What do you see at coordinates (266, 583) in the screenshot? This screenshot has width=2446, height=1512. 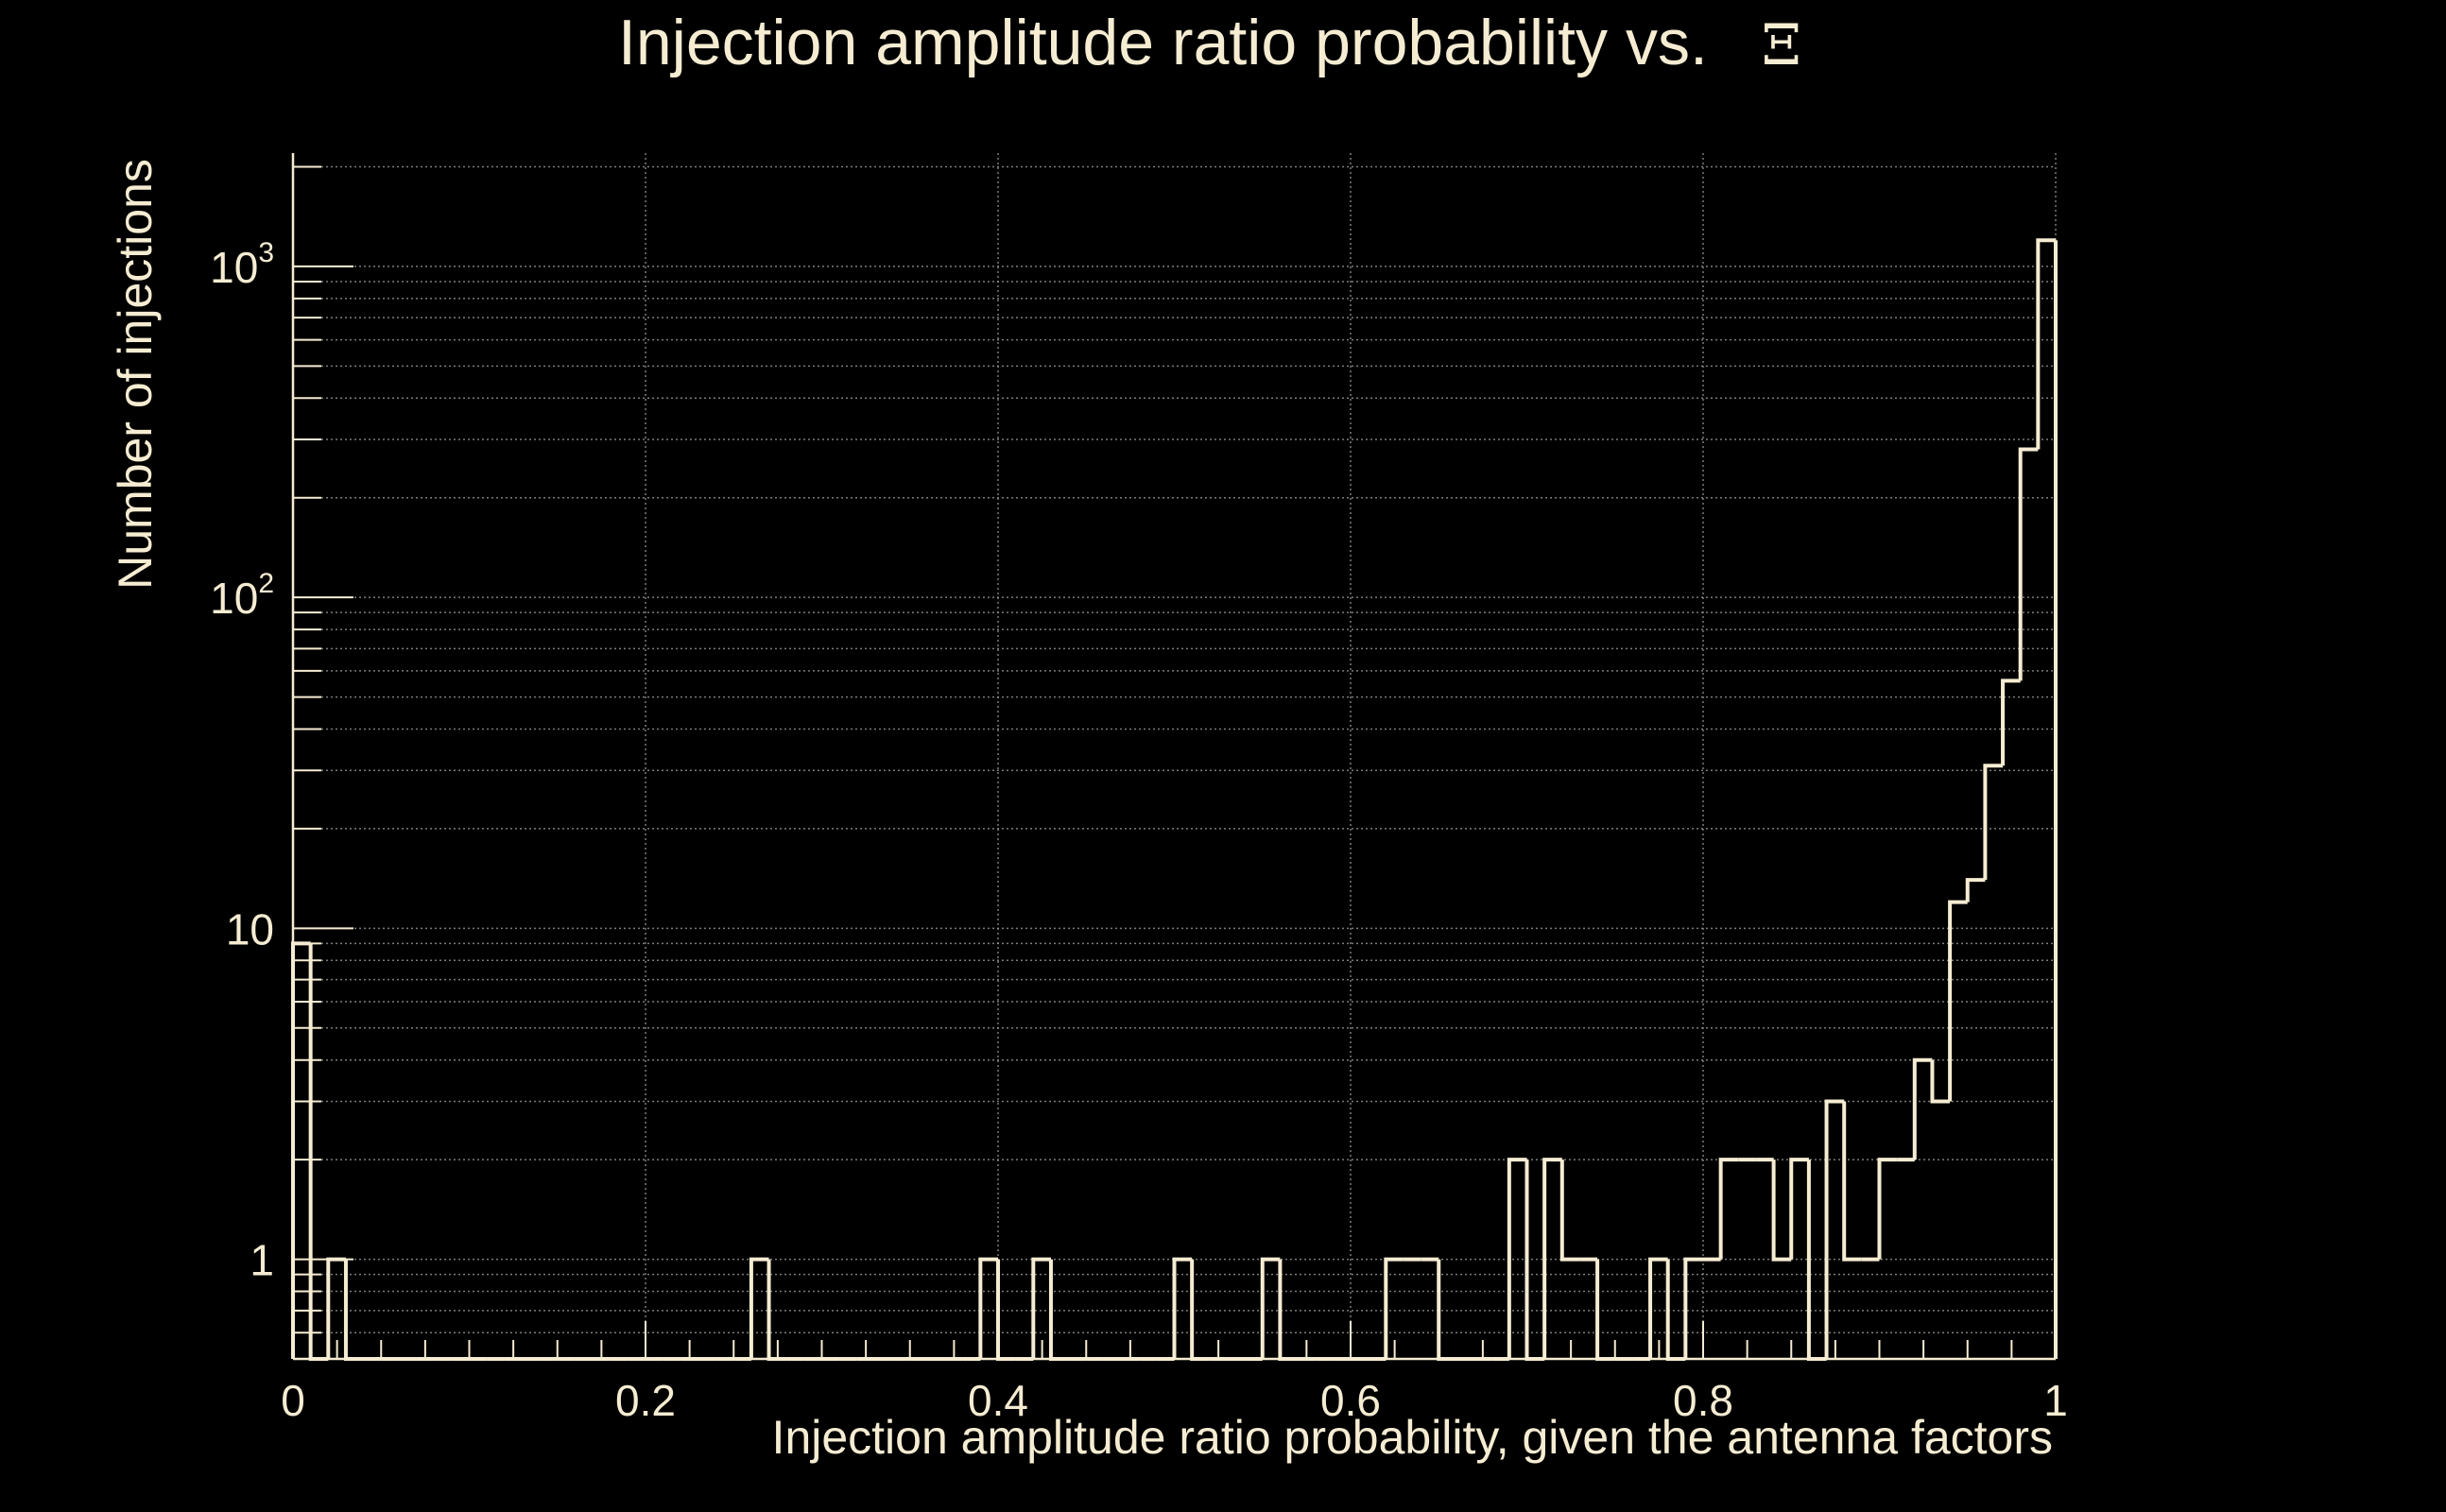 I see `y-tick-label-exponent: 2` at bounding box center [266, 583].